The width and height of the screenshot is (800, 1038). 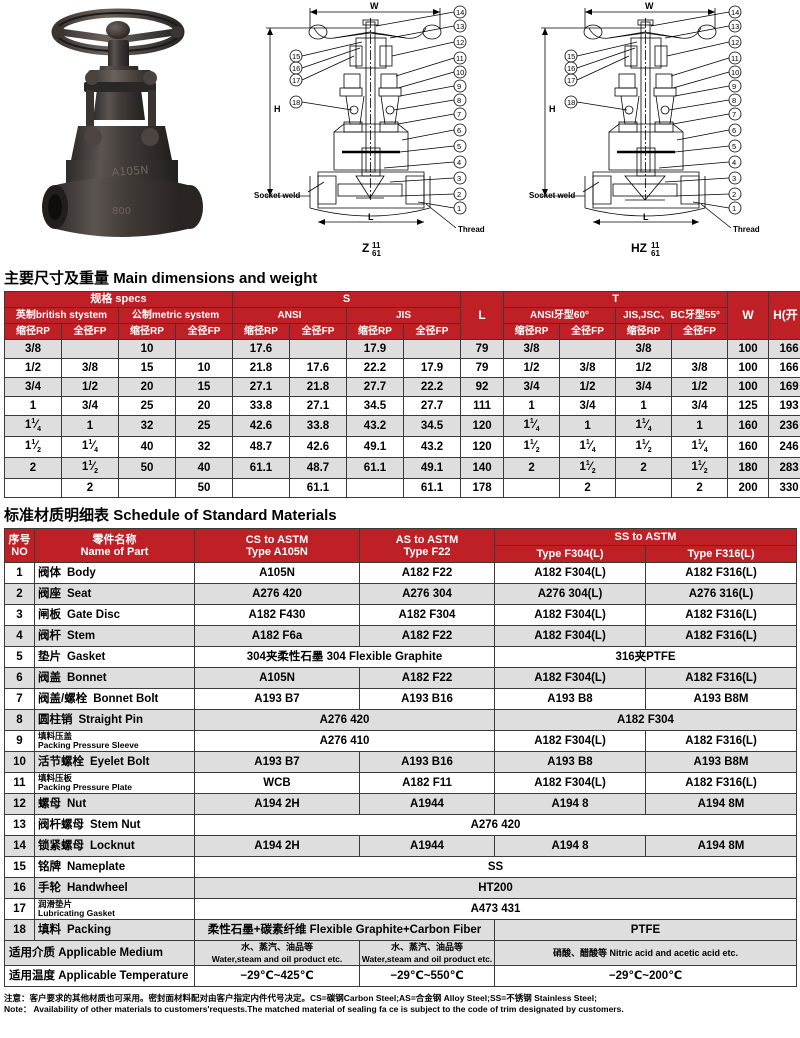 I want to click on mat-cell-value: A194 8M, so click(x=721, y=804).